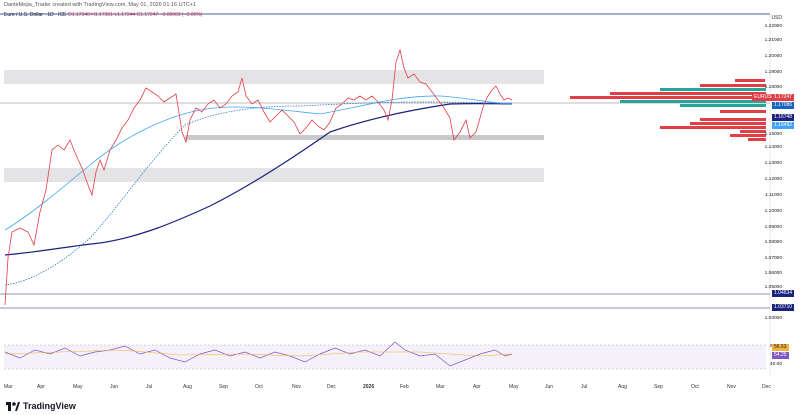 This screenshot has height=415, width=800. What do you see at coordinates (258, 353) in the screenshot?
I see `rsi-signal-line` at bounding box center [258, 353].